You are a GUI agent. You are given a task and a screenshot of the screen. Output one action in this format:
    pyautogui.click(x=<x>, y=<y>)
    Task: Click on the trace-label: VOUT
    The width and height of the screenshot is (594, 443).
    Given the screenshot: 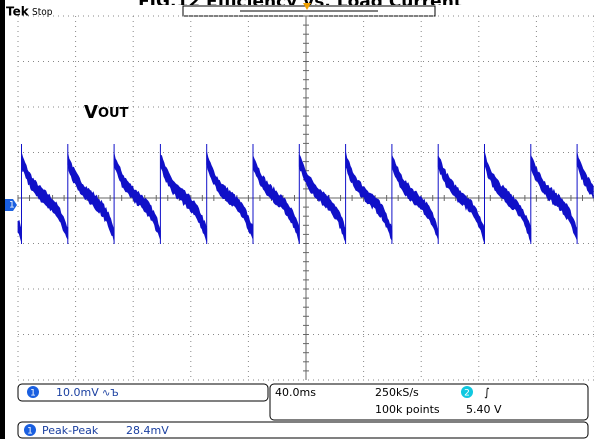 What is the action you would take?
    pyautogui.click(x=106, y=112)
    